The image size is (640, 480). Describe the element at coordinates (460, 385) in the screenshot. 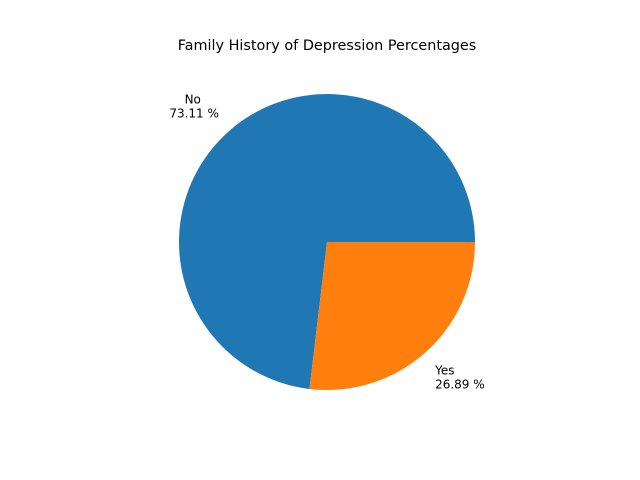

I see `pie-label-percent: 26.89 %` at that location.